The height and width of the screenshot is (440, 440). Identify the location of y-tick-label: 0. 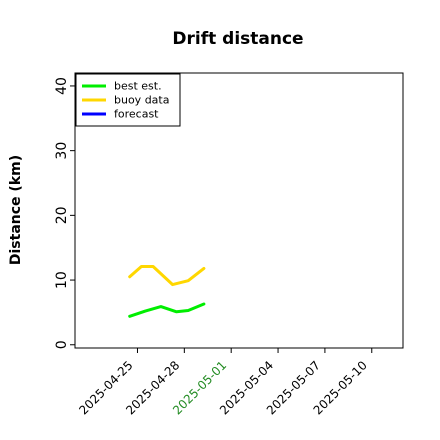
(62, 344).